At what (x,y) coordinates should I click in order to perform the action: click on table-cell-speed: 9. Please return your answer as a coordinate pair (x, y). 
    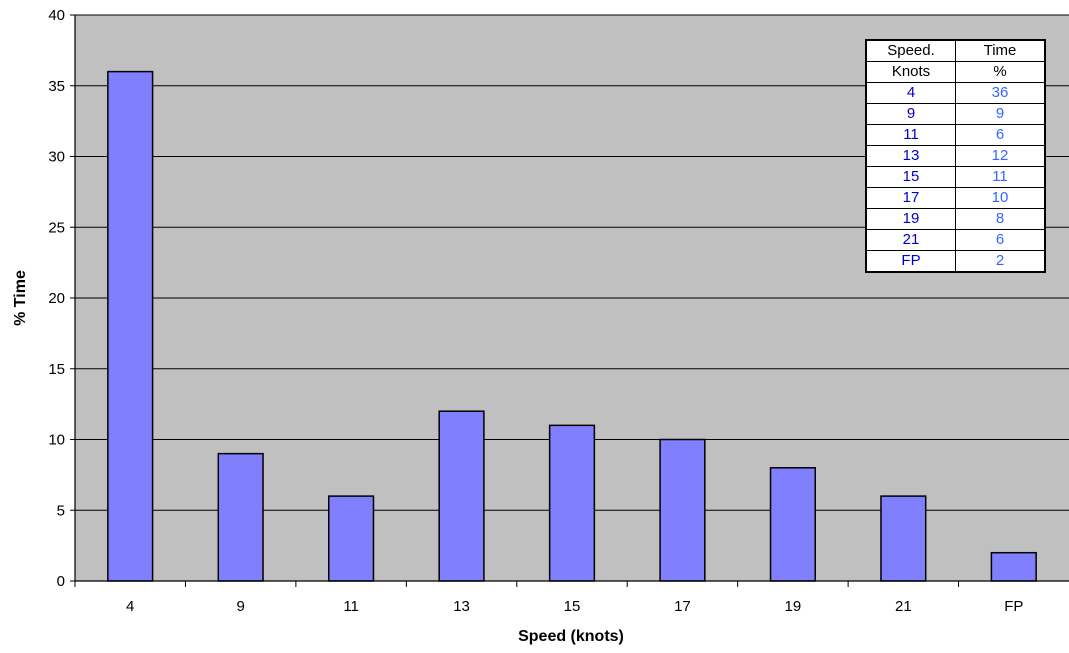
    Looking at the image, I should click on (910, 114).